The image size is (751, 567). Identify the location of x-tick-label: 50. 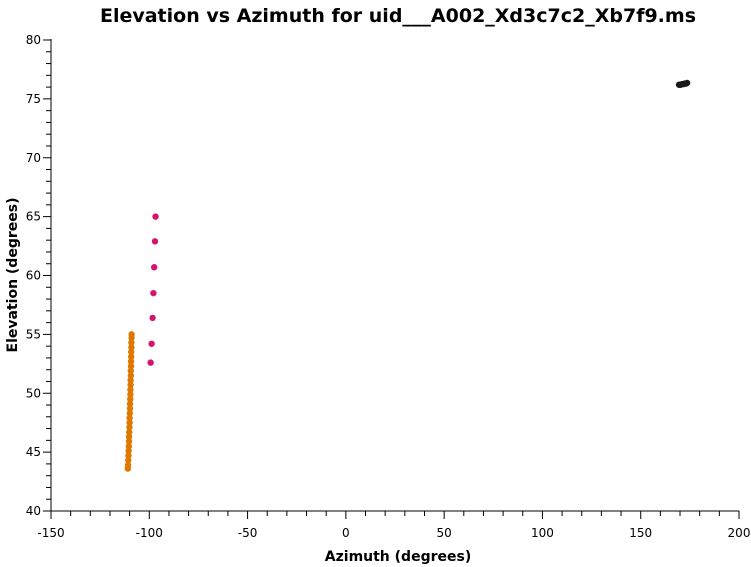
(444, 533).